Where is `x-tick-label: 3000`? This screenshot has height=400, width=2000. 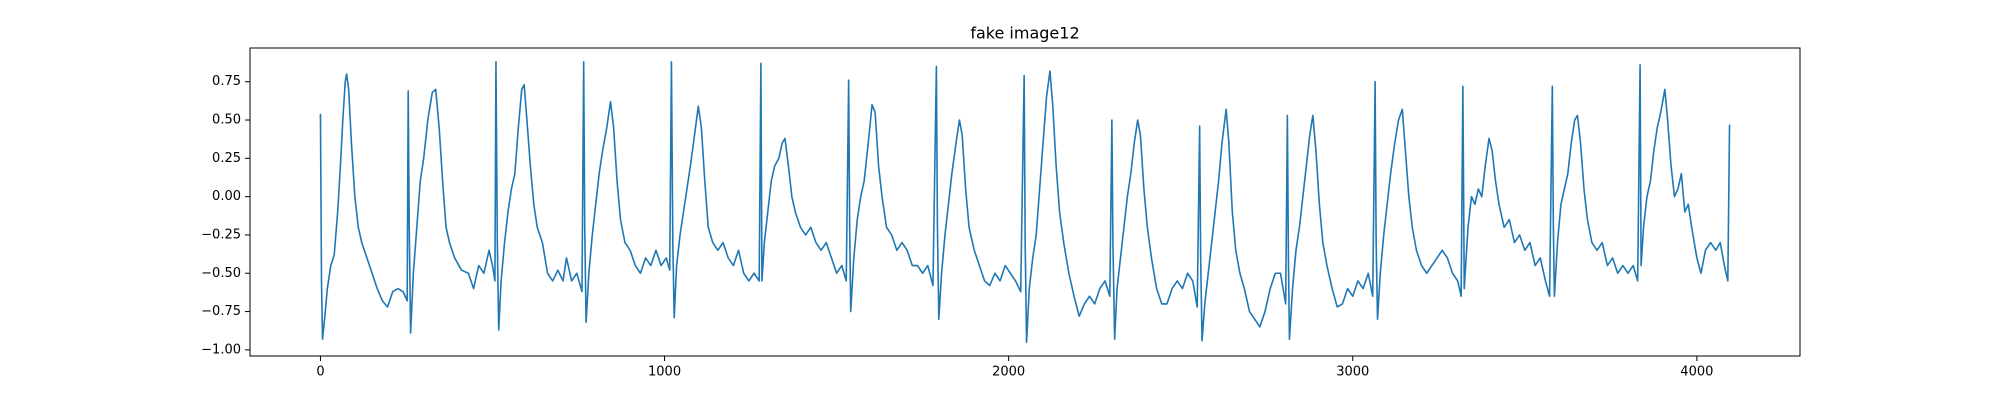 x-tick-label: 3000 is located at coordinates (1352, 372).